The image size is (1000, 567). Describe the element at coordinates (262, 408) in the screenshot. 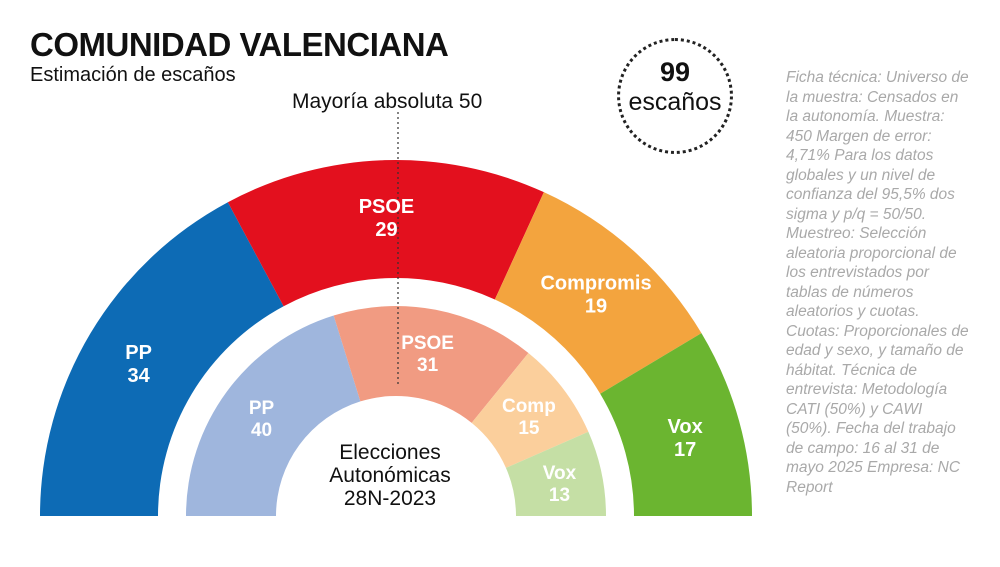

I see `inner-label-name-pp: PP` at that location.